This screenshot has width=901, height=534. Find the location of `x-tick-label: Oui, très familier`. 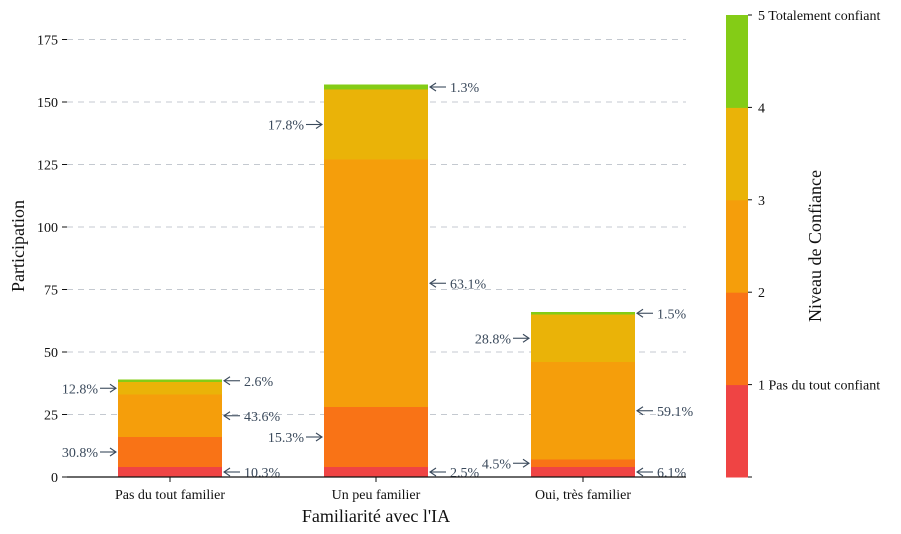

x-tick-label: Oui, très familier is located at coordinates (583, 495).